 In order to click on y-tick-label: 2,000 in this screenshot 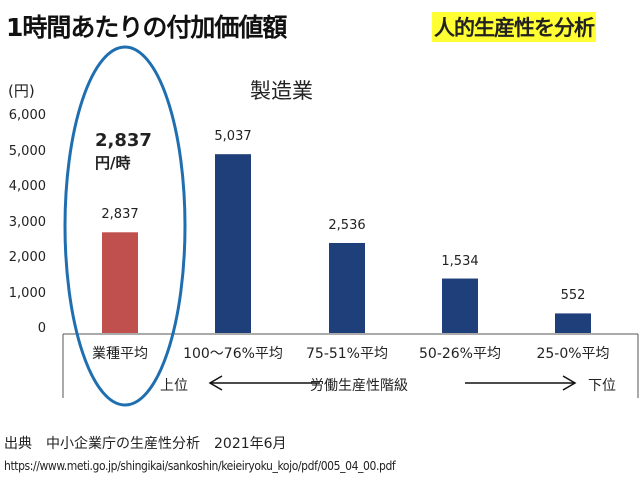, I will do `click(27, 257)`.